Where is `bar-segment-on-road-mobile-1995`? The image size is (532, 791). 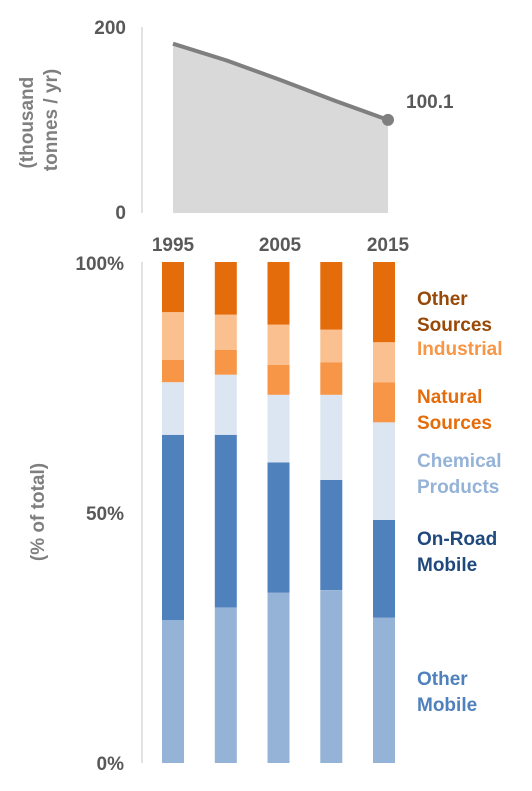
bar-segment-on-road-mobile-1995 is located at coordinates (173, 527).